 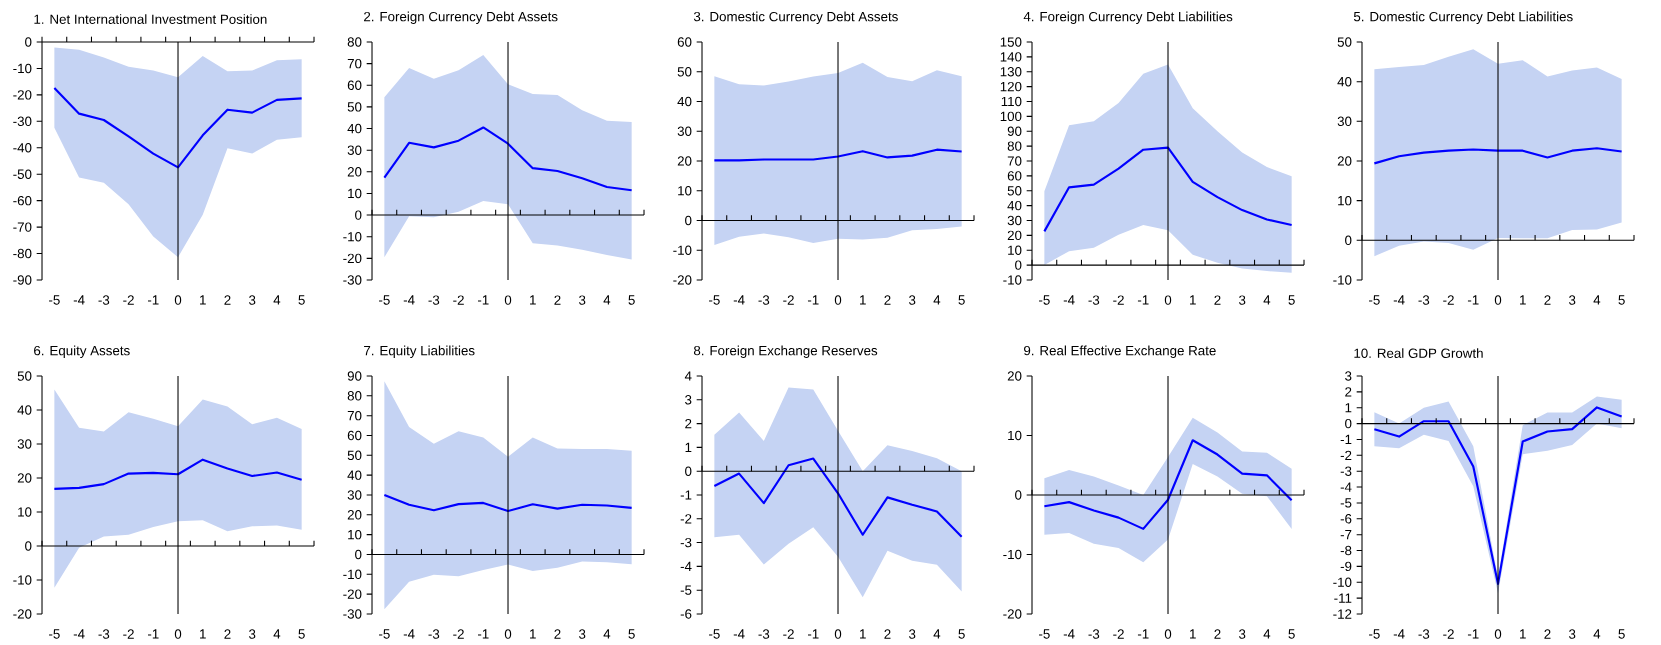 What do you see at coordinates (686, 519) in the screenshot?
I see `y-tick-label: -2` at bounding box center [686, 519].